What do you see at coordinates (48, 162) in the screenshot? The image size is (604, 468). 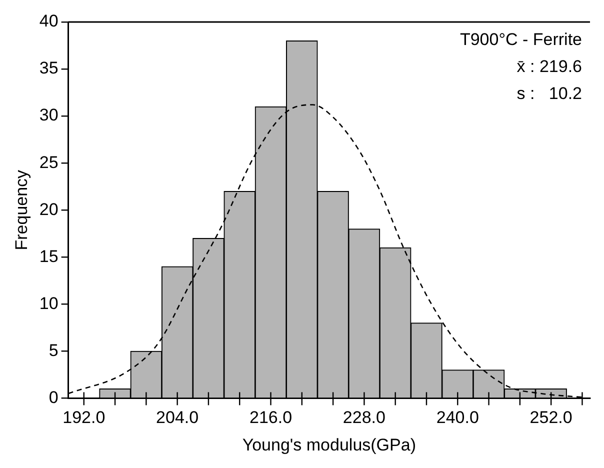 I see `y-tick-label: 25` at bounding box center [48, 162].